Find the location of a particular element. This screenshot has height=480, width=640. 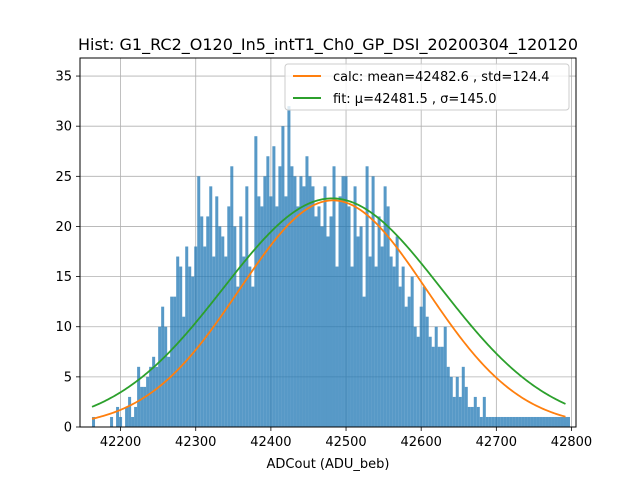

x-axis-label: ADCout (ADU_beb) is located at coordinates (328, 464).